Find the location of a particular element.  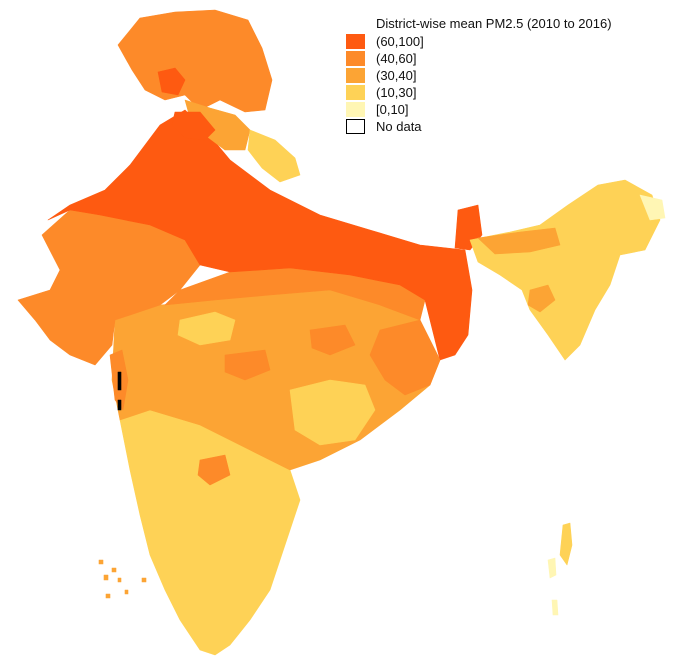

region-meghalaya-patch is located at coordinates (541, 298).